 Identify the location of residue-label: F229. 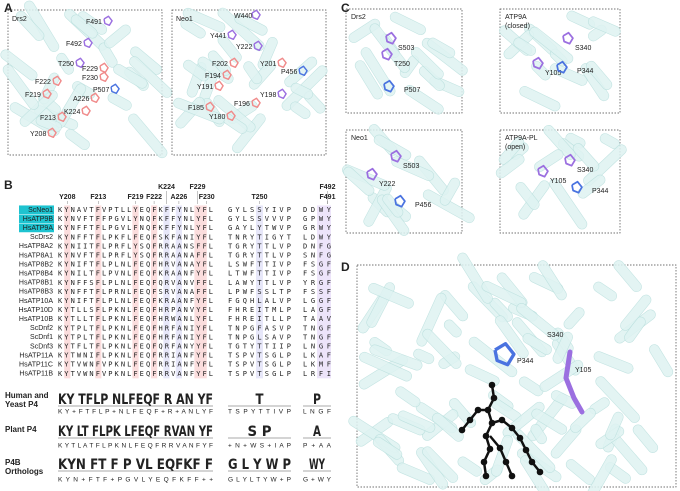
(90, 69).